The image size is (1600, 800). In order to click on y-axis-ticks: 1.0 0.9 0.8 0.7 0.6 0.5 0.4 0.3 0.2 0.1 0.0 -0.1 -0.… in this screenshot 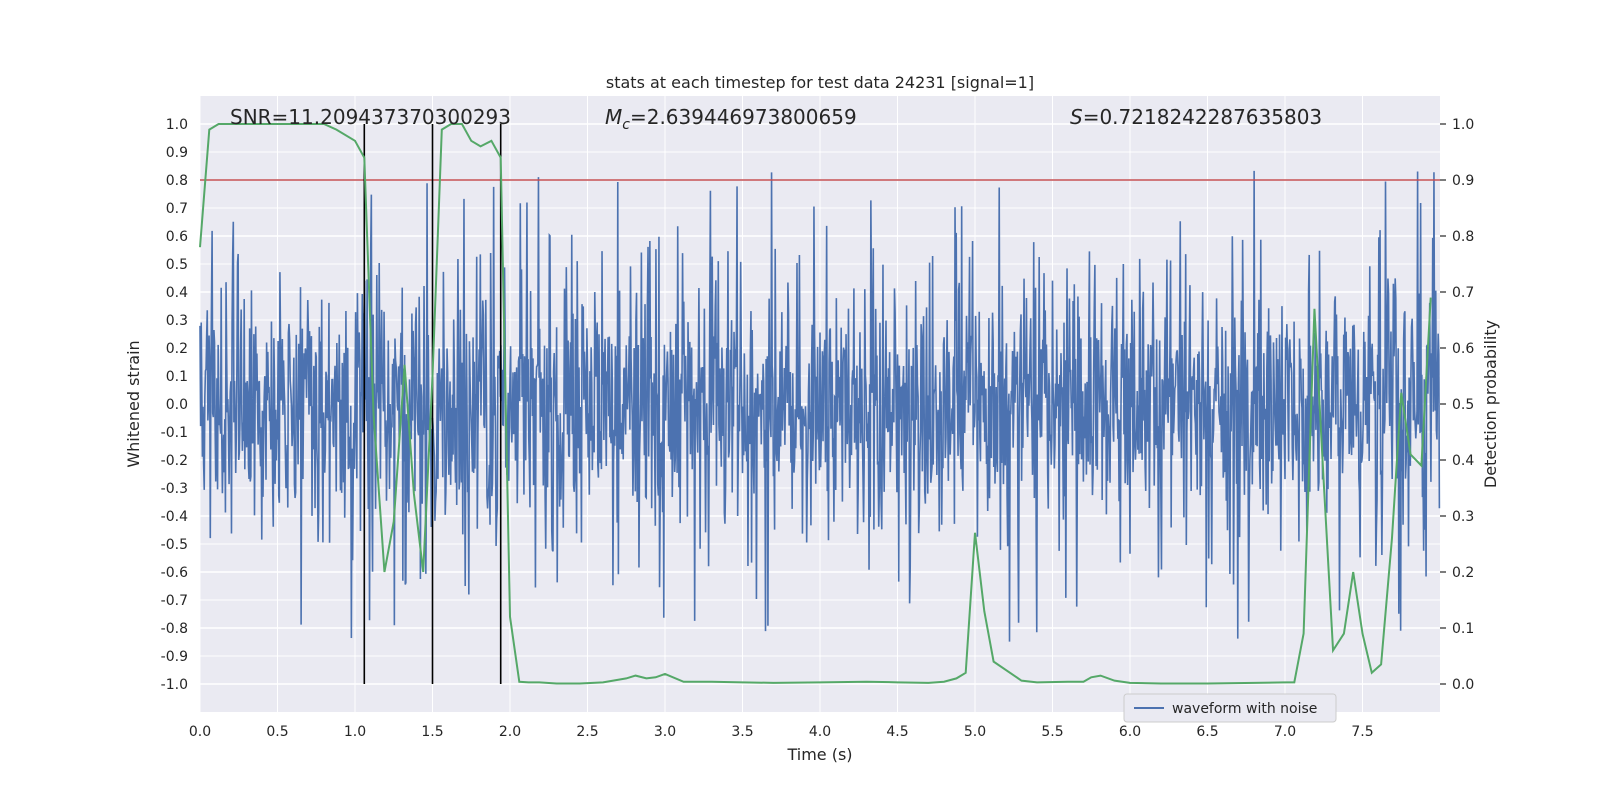, I will do `click(174, 405)`.